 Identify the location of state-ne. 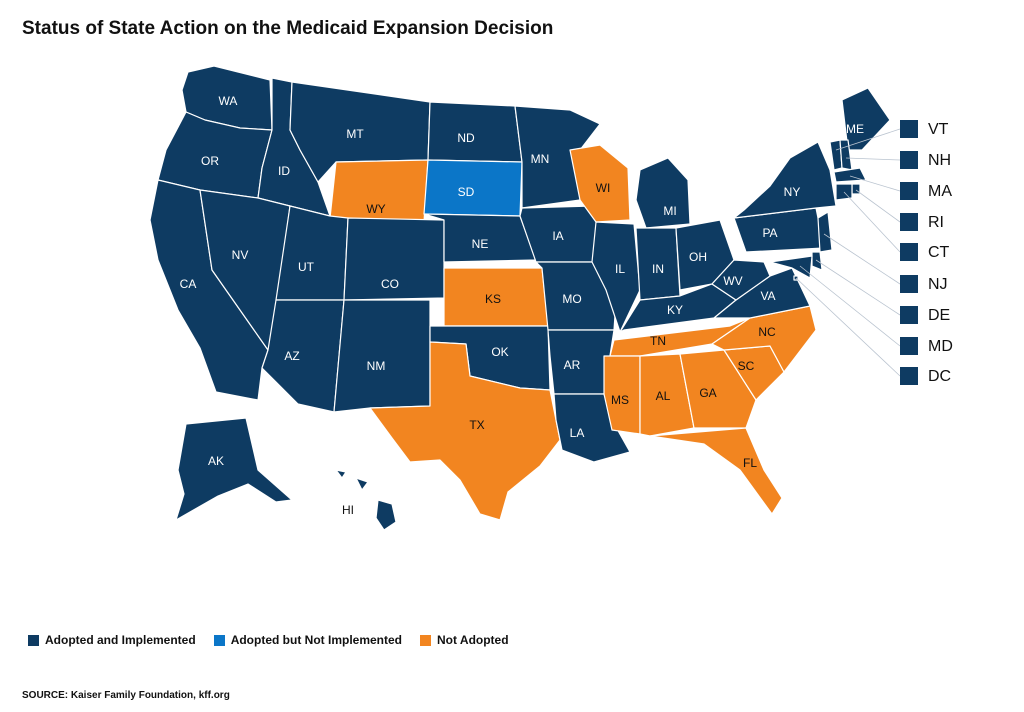
(480, 238).